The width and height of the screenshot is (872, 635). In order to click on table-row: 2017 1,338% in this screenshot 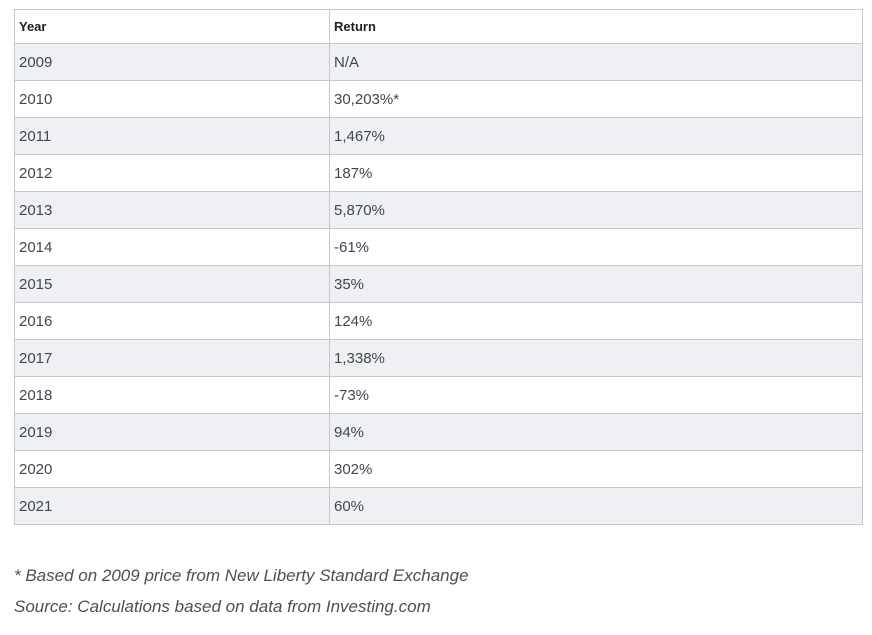, I will do `click(438, 358)`.